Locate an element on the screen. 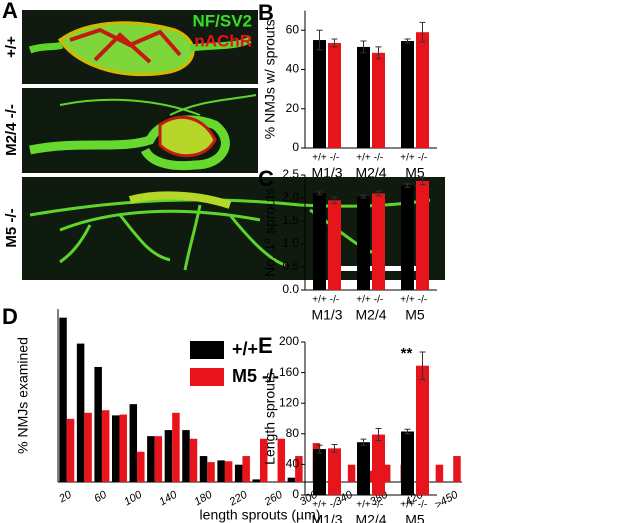 This screenshot has height=523, width=640. legend-label: +/+ is located at coordinates (245, 349).